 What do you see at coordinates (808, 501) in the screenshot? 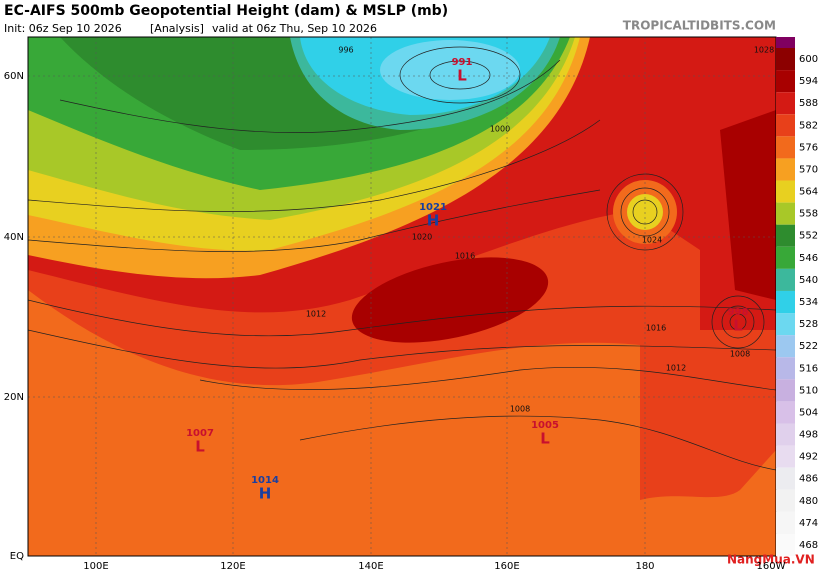
I see `colorbar-label: 480` at bounding box center [808, 501].